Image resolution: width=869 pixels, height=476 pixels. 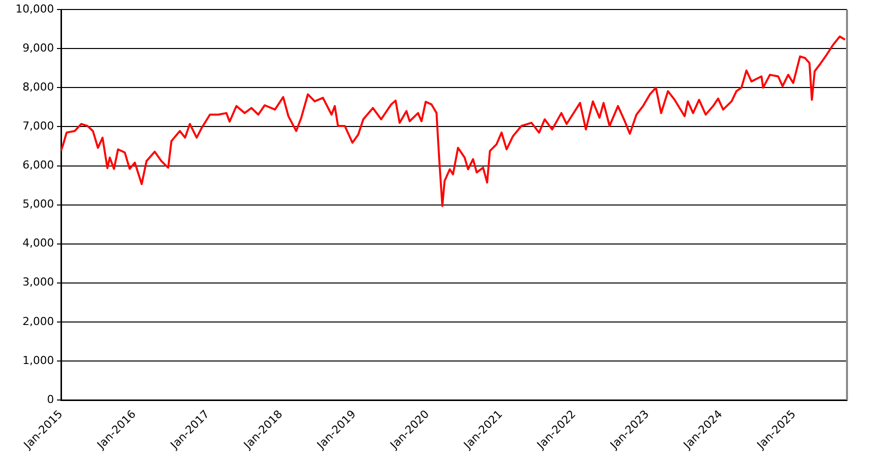 I want to click on y-tick-label: 2,000, so click(x=38, y=321).